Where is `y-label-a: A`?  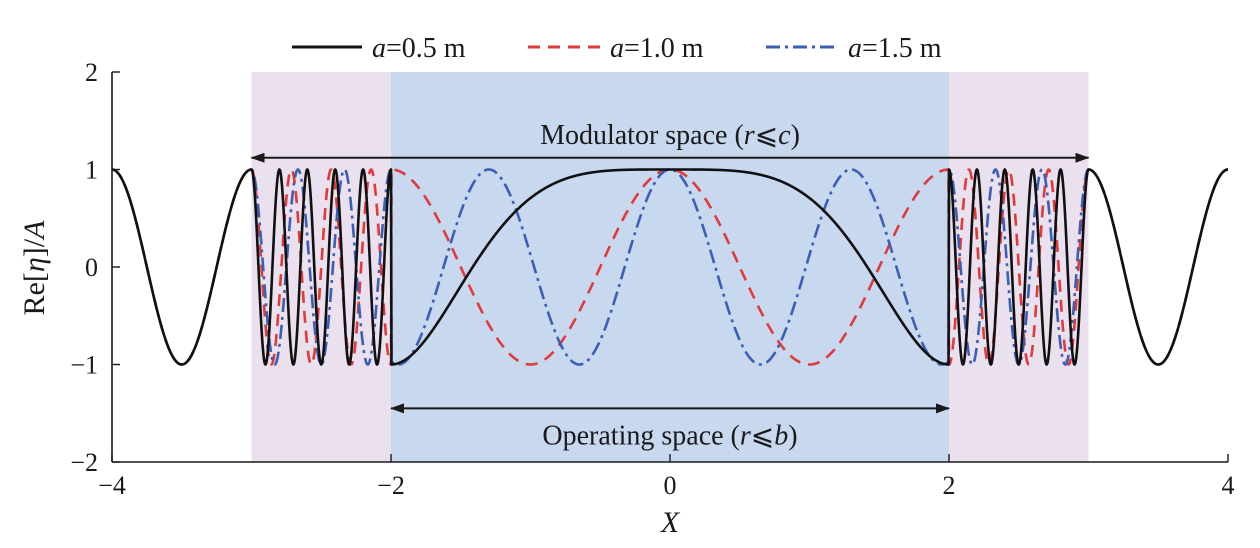
y-label-a: A is located at coordinates (34, 230).